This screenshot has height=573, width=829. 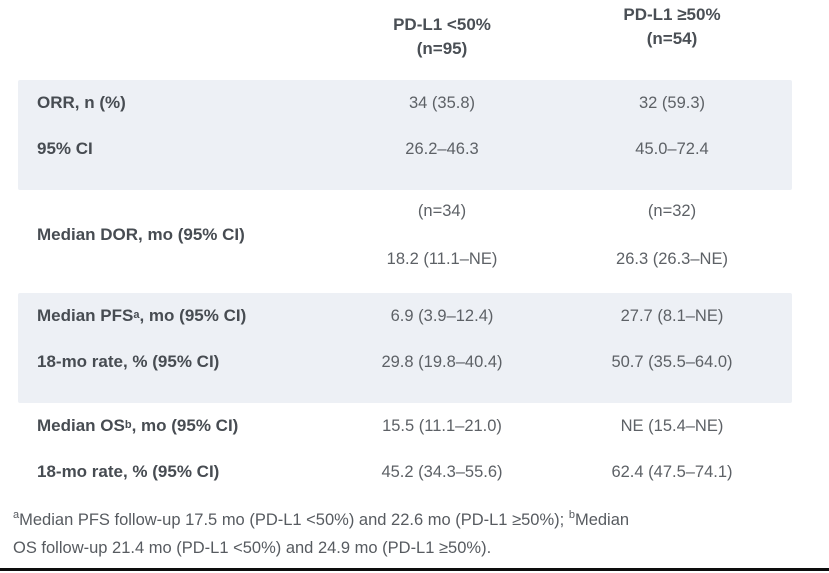 I want to click on text-segment: Median PFS, so click(x=85, y=315).